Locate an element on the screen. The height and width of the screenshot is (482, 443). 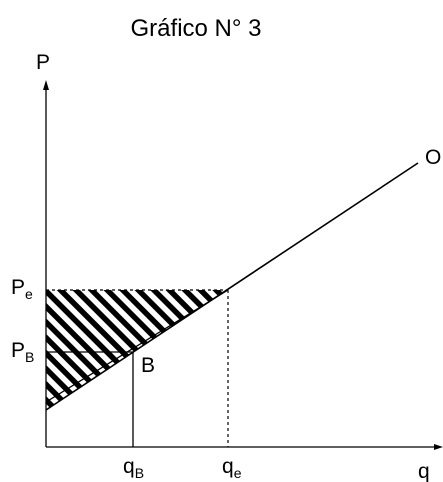
pb-label: PB is located at coordinates (22, 352).